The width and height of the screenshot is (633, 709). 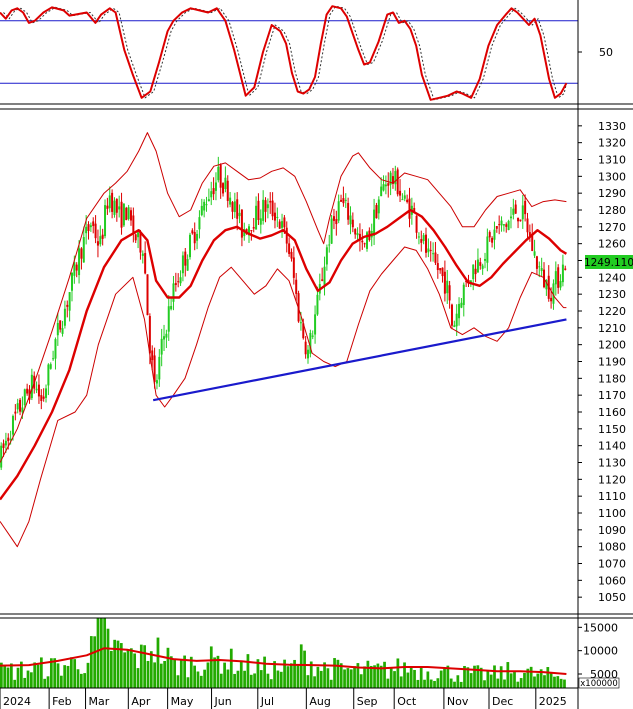 I want to click on price-tick-label: 1080, so click(x=612, y=547).